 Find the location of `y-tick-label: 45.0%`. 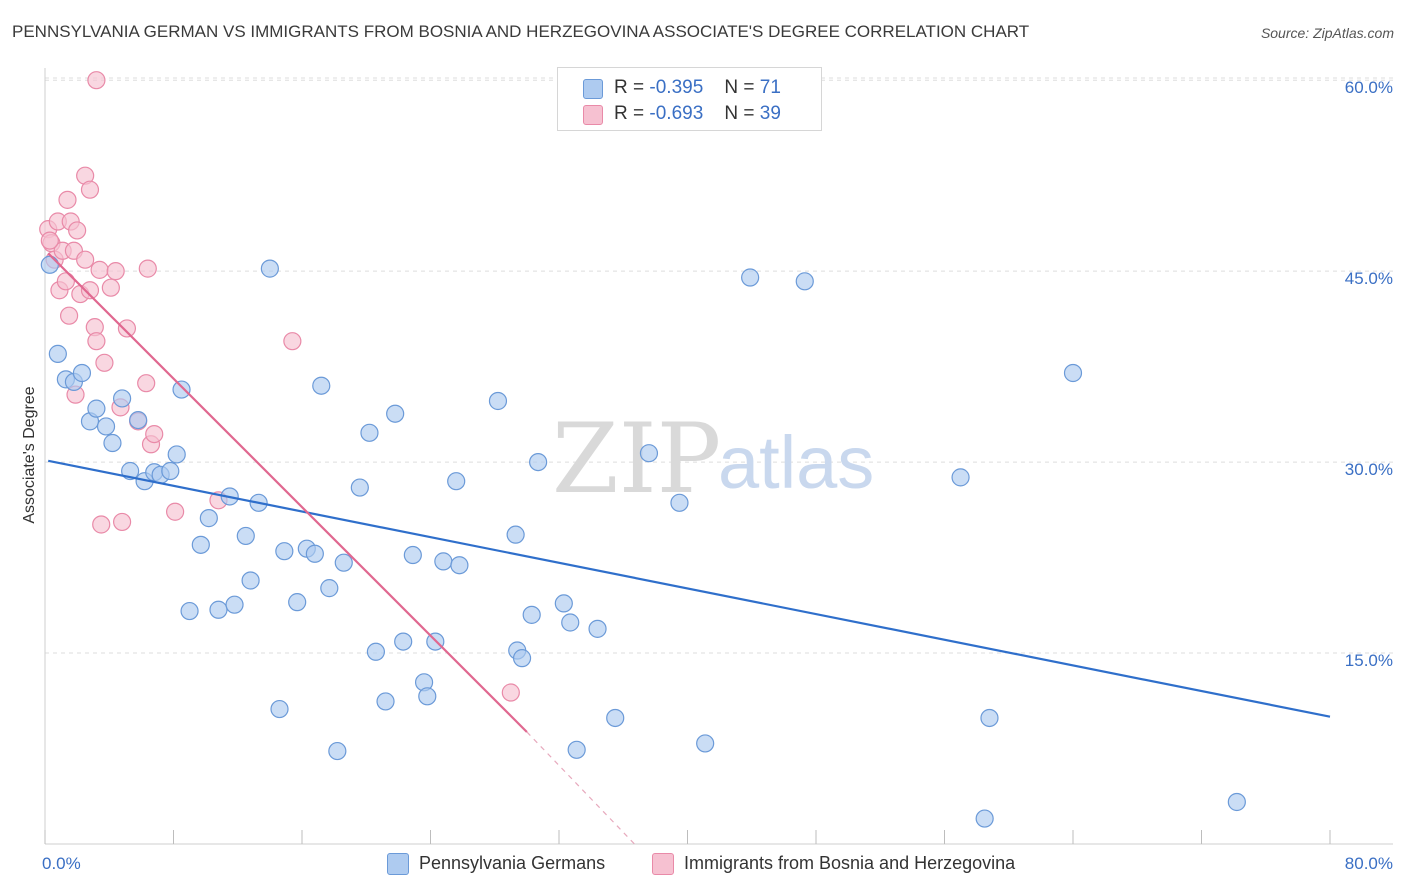

y-tick-label: 45.0% is located at coordinates (1369, 278).